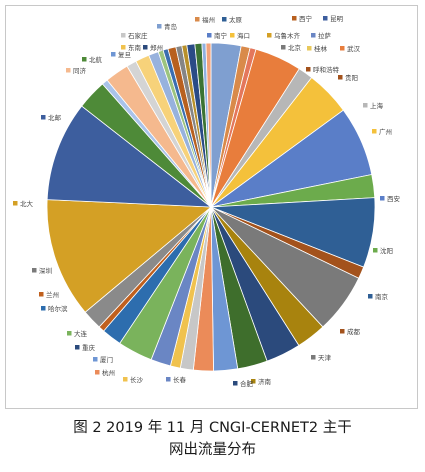 The width and height of the screenshot is (425, 472). I want to click on legend-label-14: 武汉, so click(354, 48).